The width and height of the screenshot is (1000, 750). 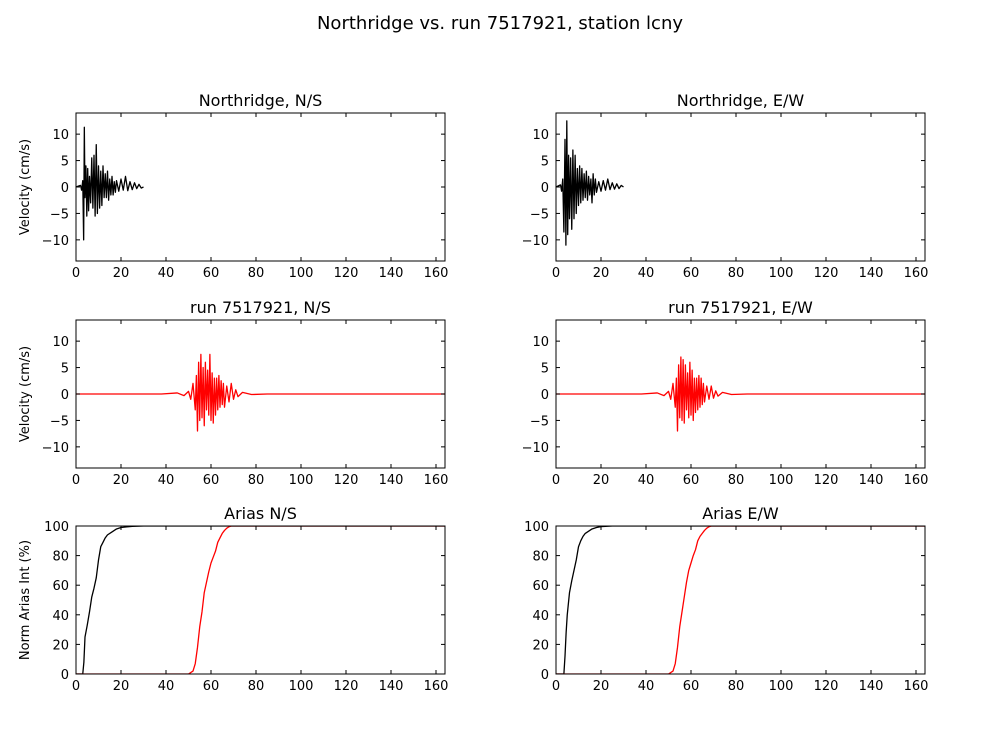 What do you see at coordinates (260, 307) in the screenshot?
I see `subplot-title: run 7517921, N/S` at bounding box center [260, 307].